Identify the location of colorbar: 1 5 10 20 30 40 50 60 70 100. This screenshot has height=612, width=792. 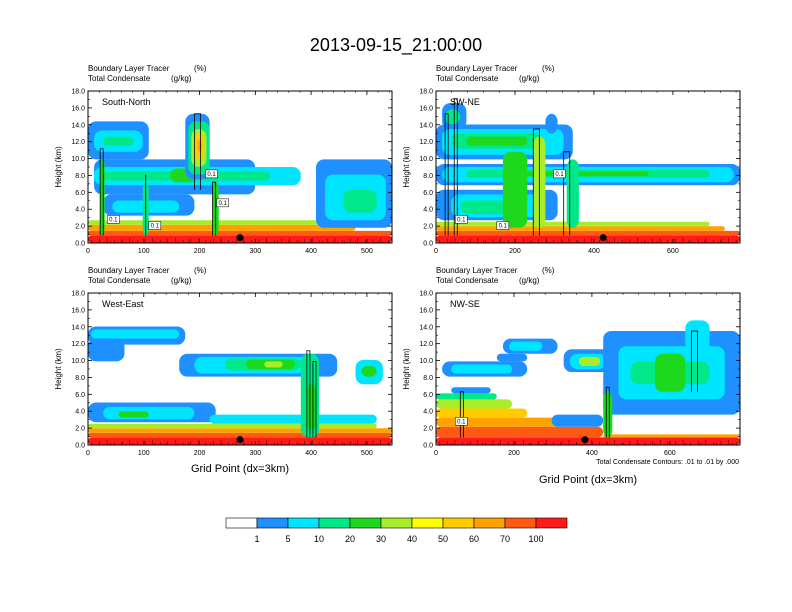
(396, 530).